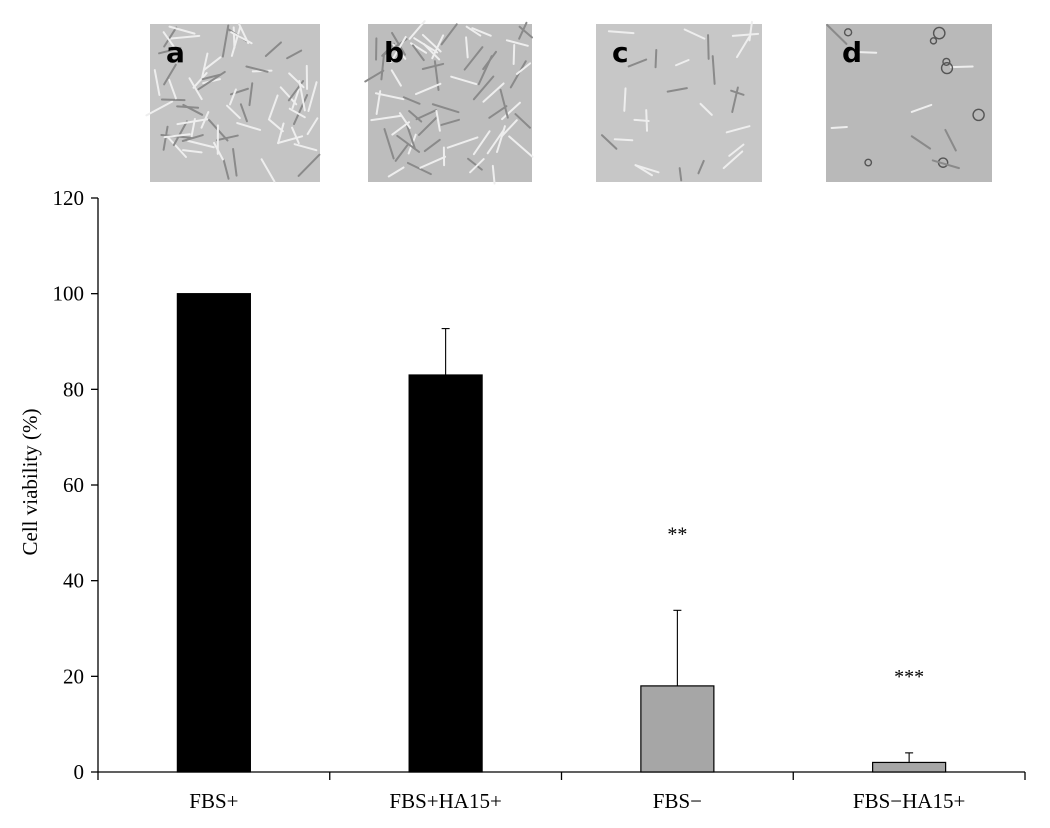 This screenshot has height=828, width=1050. Describe the element at coordinates (795, 605) in the screenshot. I see `significance-annotations: *****` at that location.